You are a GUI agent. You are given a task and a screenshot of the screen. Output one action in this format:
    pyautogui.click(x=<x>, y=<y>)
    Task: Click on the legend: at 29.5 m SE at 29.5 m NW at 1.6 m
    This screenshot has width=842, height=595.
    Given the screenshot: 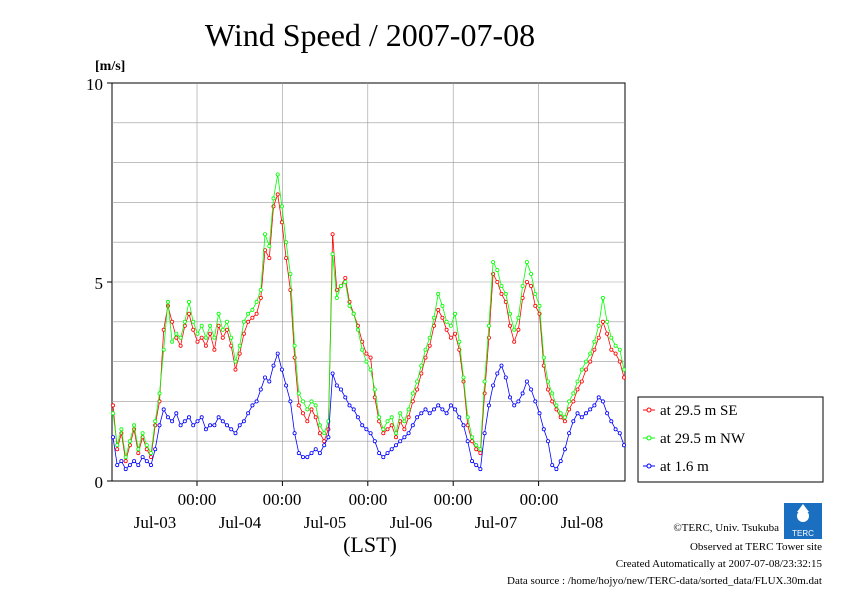 What is the action you would take?
    pyautogui.click(x=730, y=439)
    